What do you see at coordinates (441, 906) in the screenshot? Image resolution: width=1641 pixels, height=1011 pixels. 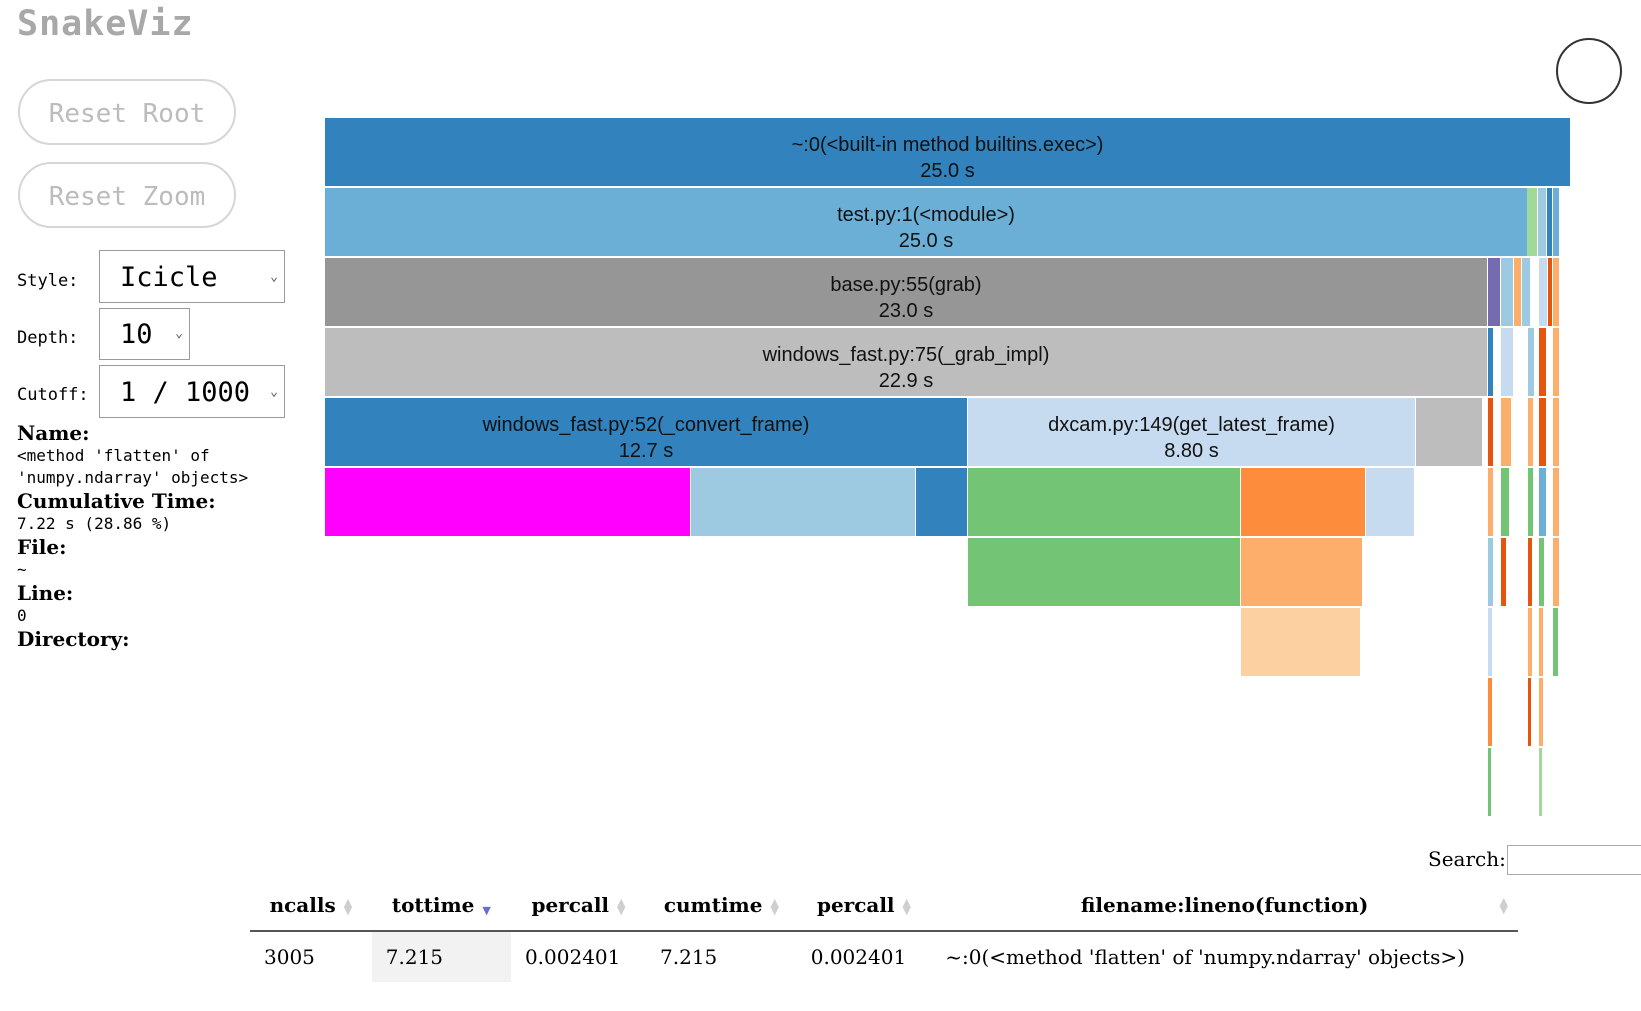 I see `column-header: tottime ▼` at bounding box center [441, 906].